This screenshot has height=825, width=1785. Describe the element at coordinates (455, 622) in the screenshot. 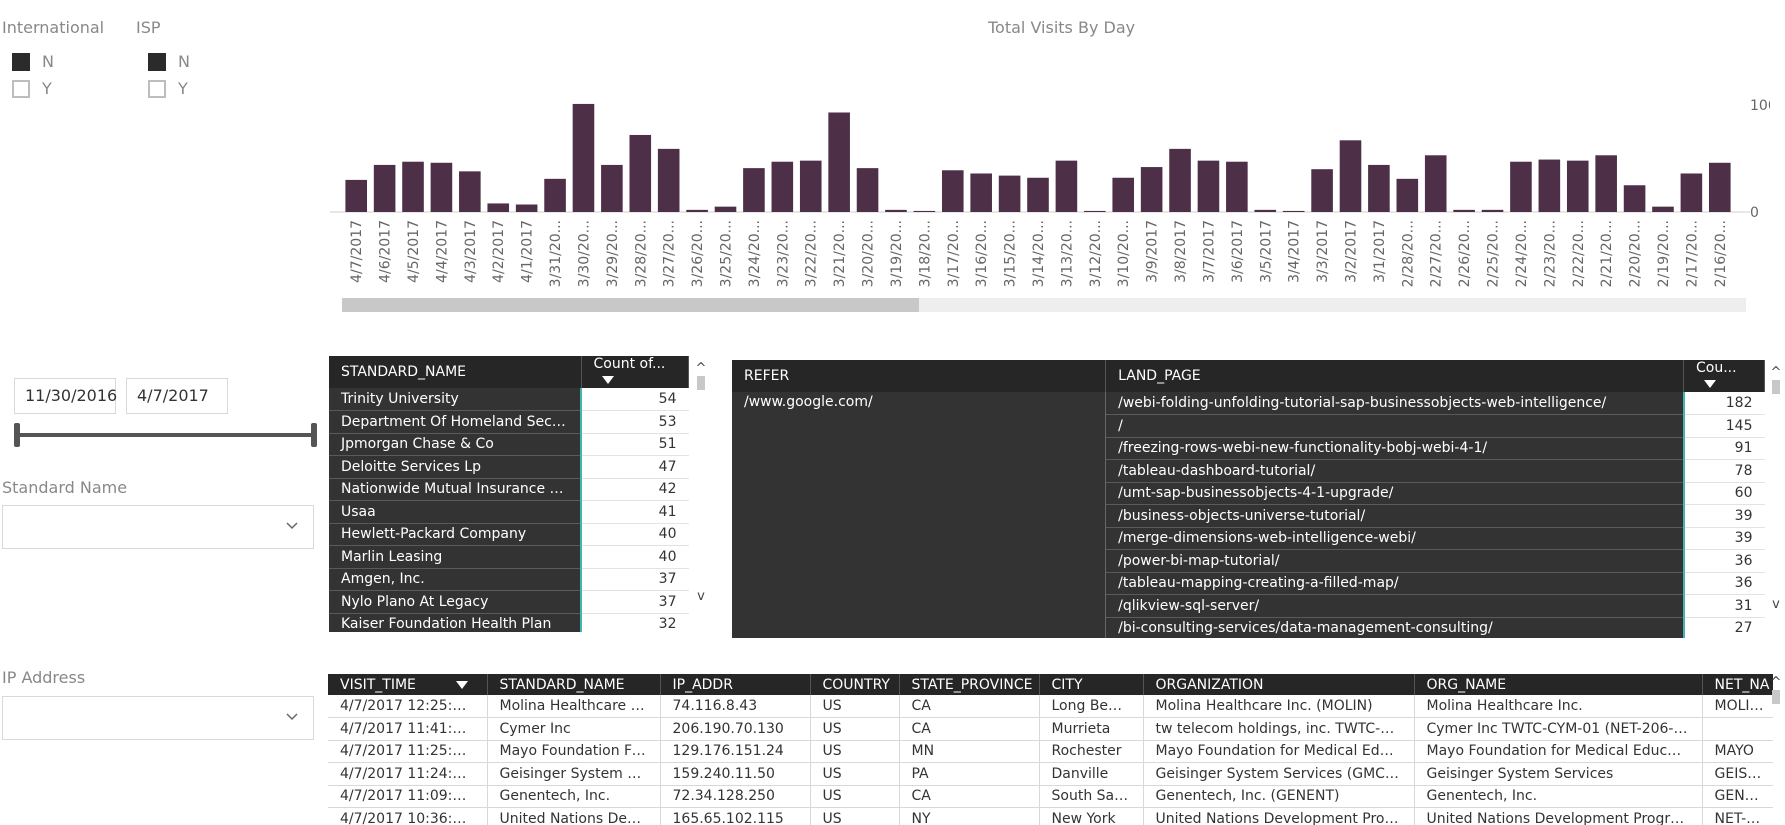

I see `standard-name-cell: Kaiser Foundation Health Plan` at that location.